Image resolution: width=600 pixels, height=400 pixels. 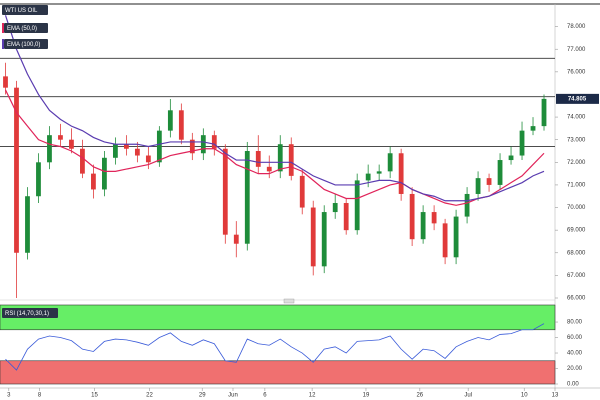 What do you see at coordinates (576, 208) in the screenshot?
I see `y-tick-label: 70.000` at bounding box center [576, 208].